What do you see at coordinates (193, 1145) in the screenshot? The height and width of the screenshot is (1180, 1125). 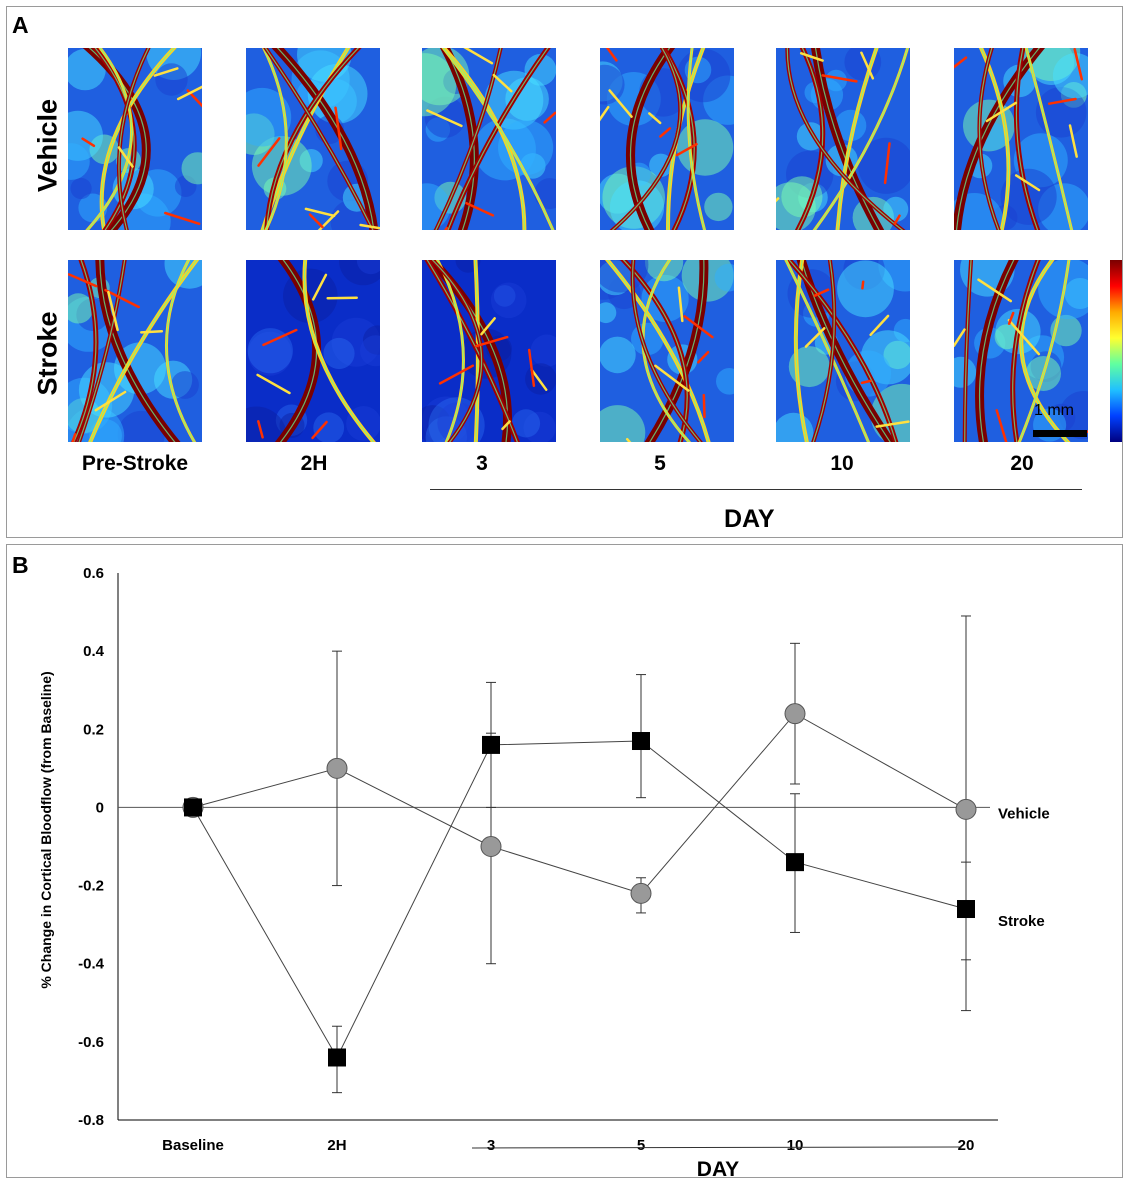 I see `x-tick-label: Baseline` at bounding box center [193, 1145].